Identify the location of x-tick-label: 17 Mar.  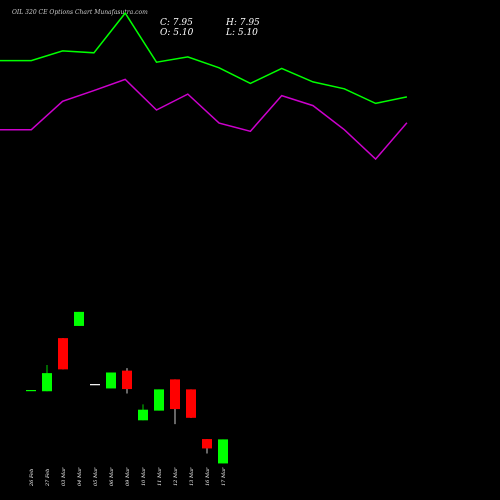
(224, 476).